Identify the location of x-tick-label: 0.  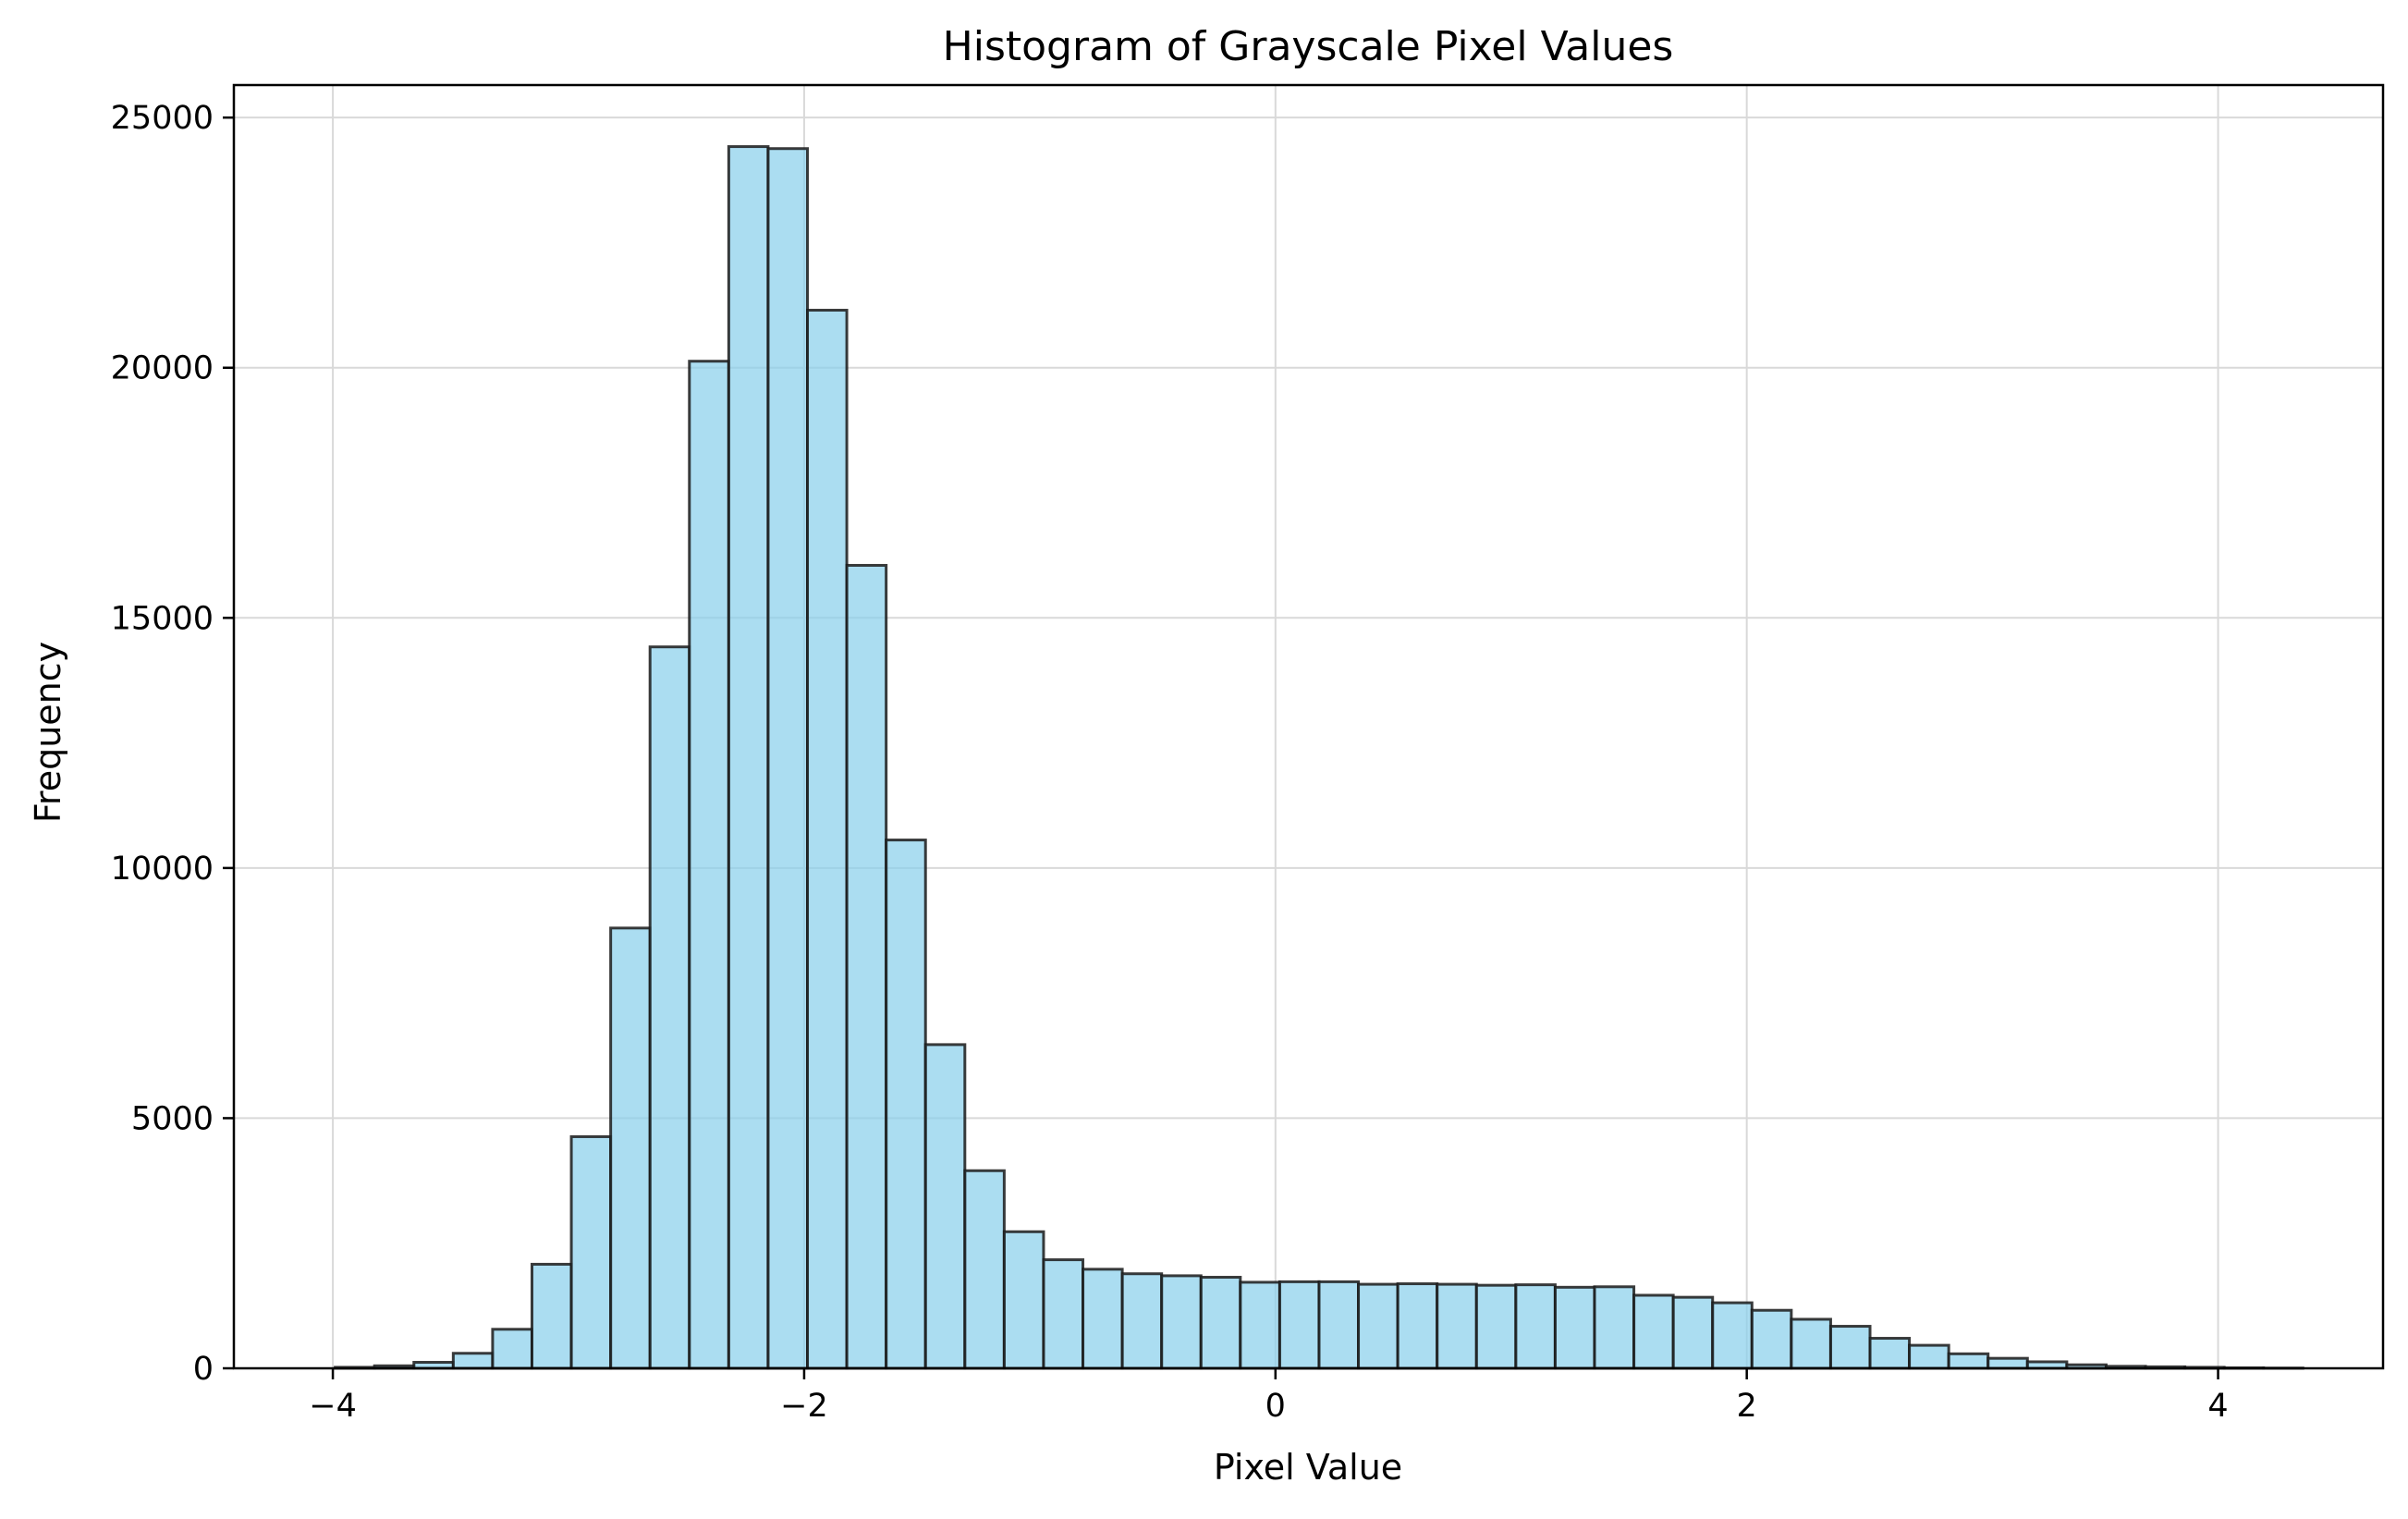
(1275, 1406).